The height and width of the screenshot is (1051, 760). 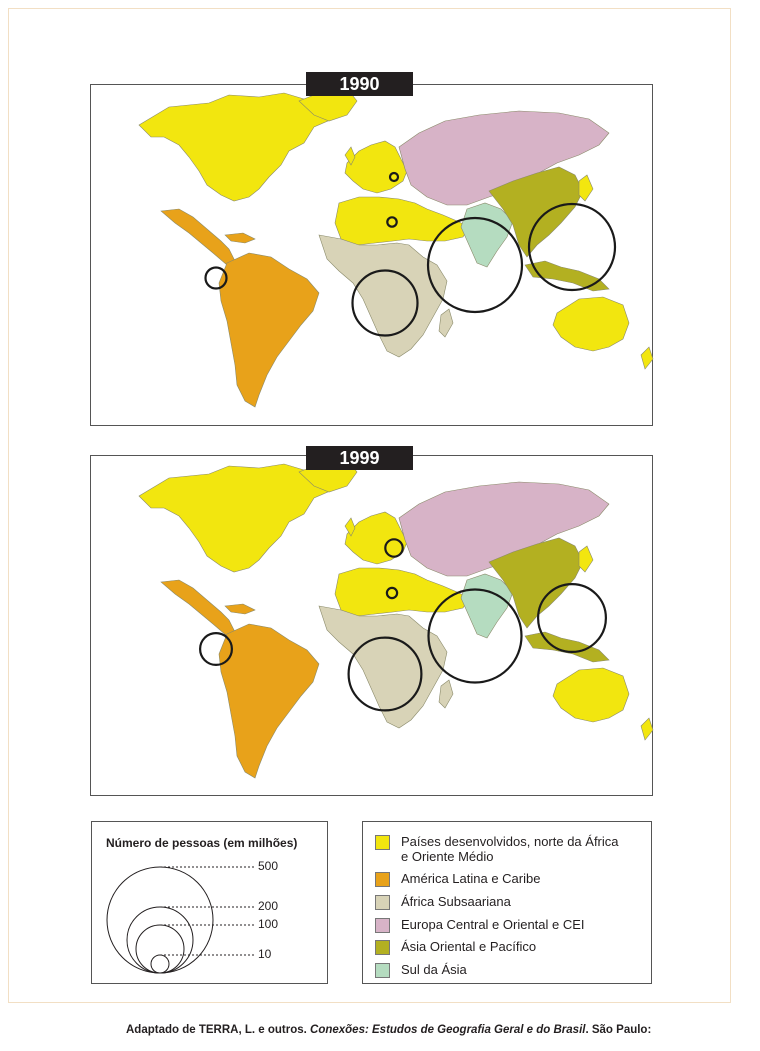 I want to click on legend-item-east-asia: Ásia Oriental e Pacífico, so click(x=455, y=947).